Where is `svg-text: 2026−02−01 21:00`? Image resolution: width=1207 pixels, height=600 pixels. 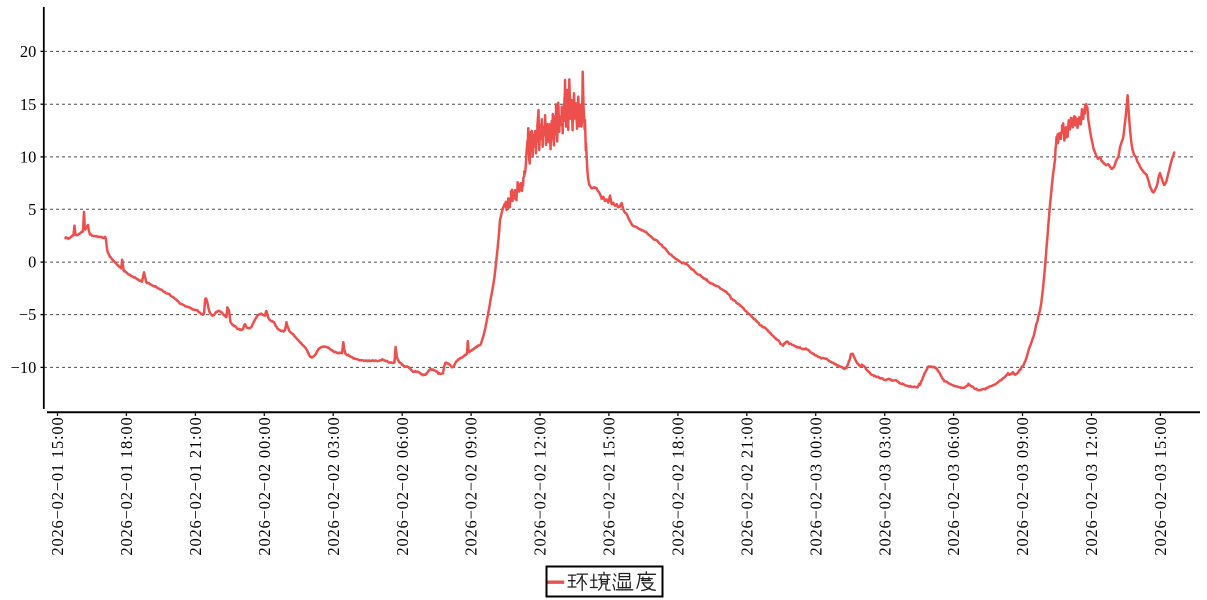 svg-text: 2026−02−01 21:00 is located at coordinates (195, 486).